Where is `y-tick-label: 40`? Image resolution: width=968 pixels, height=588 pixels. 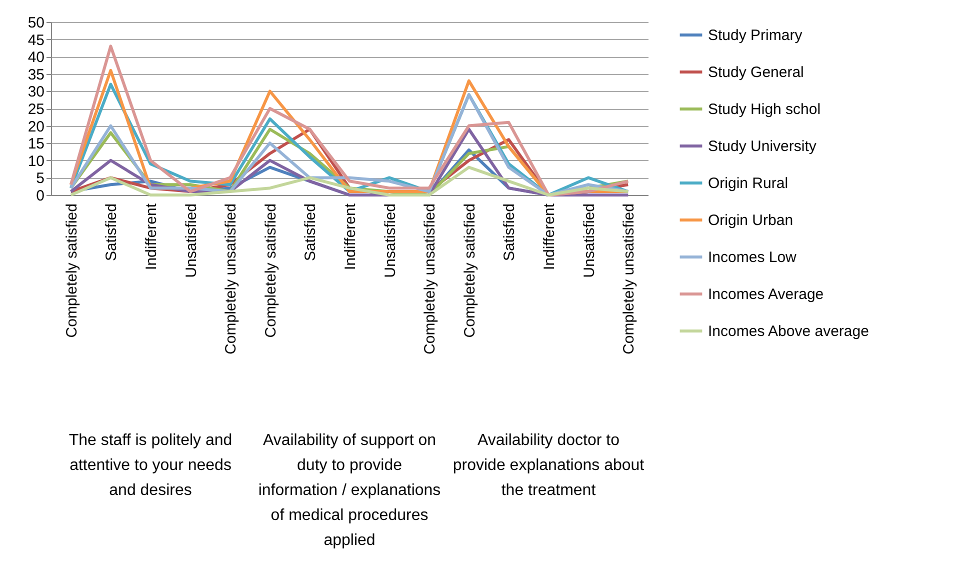
y-tick-label: 40 is located at coordinates (36, 57).